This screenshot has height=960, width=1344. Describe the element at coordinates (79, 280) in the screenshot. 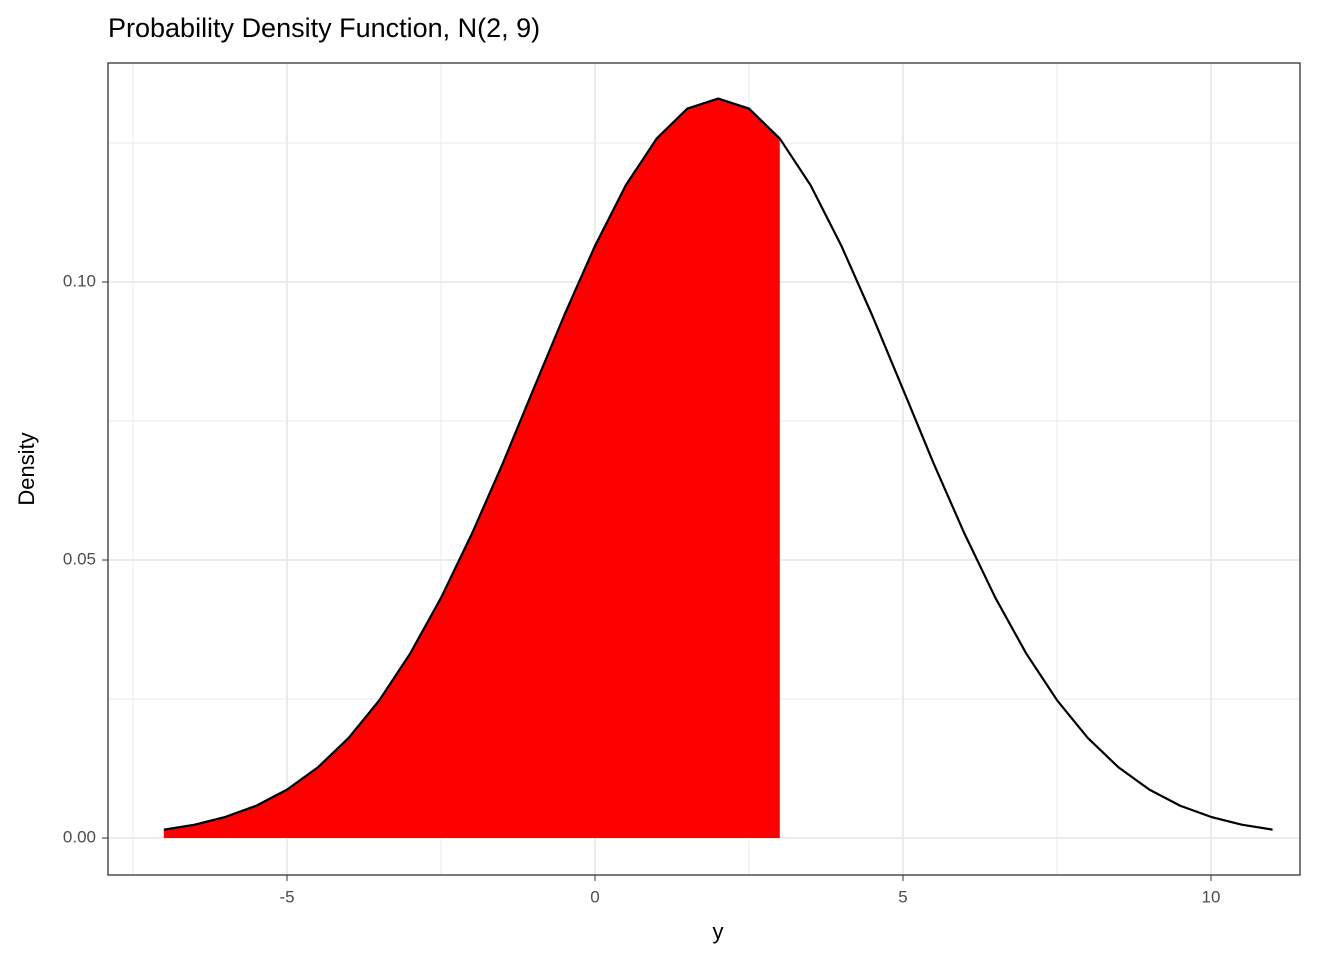

I see `y-tick-label: 0.10` at that location.